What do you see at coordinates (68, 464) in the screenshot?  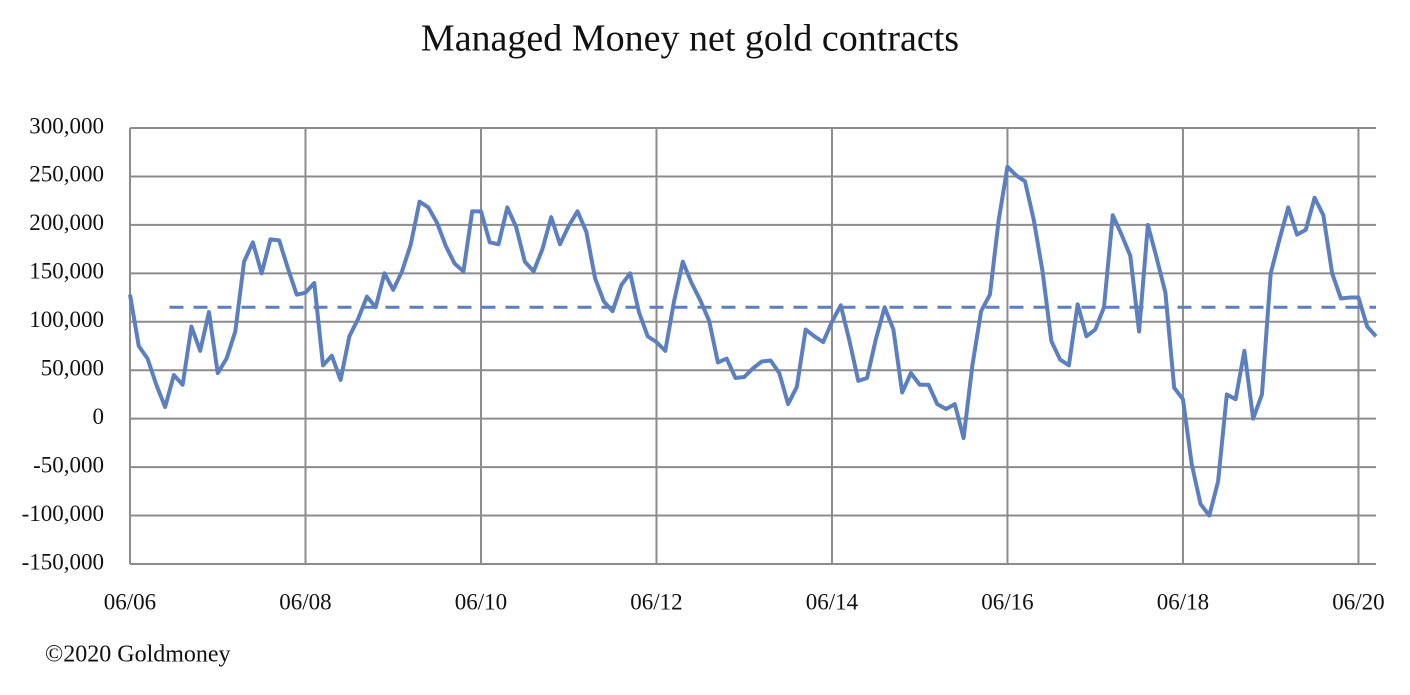 I see `y-tick-label: -50,000` at bounding box center [68, 464].